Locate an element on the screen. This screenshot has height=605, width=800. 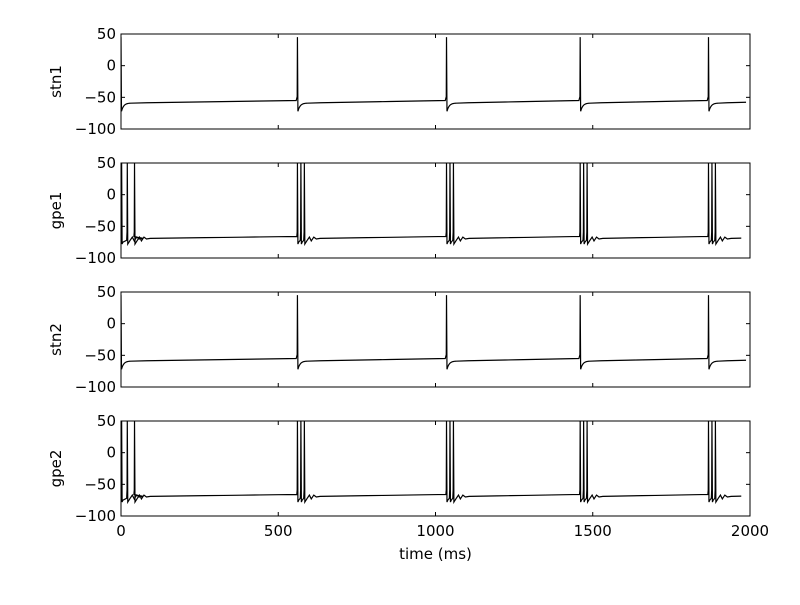
panel-frame-stn2 is located at coordinates (435, 339).